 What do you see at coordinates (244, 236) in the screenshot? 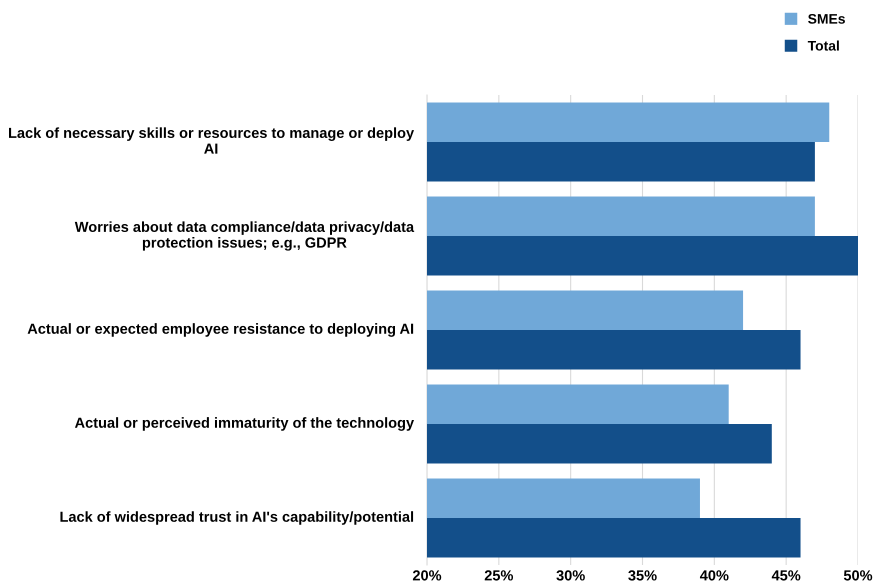
I see `y-tick-label: Worries about data compliance/data privacy/data protection issues; e.g., GDPR` at bounding box center [244, 236].